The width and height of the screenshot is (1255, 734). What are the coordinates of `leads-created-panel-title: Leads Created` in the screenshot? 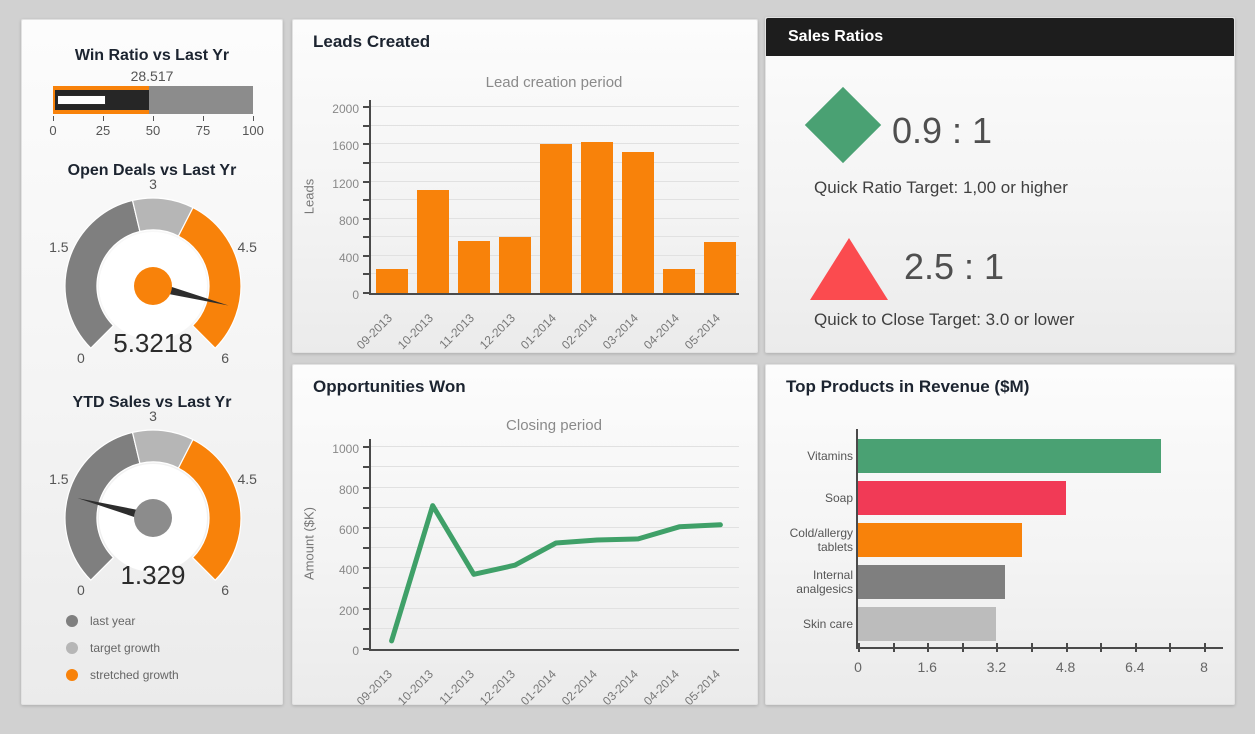 It's located at (372, 41).